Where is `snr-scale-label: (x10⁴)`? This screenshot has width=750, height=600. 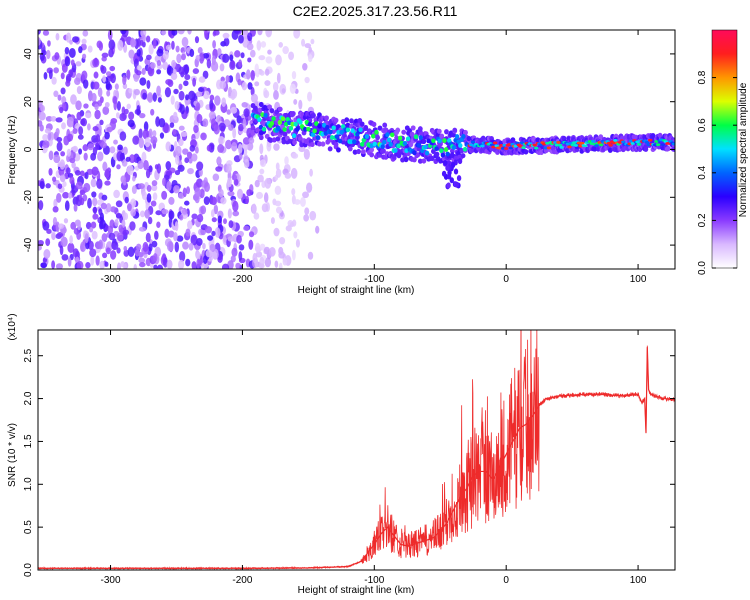
snr-scale-label: (x10⁴) is located at coordinates (12, 326).